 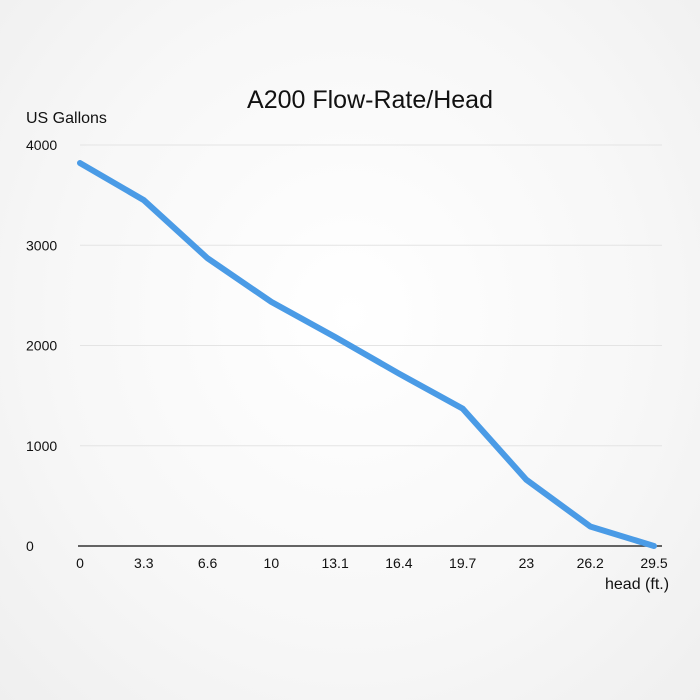 What do you see at coordinates (653, 563) in the screenshot?
I see `x-tick-label: 29.5` at bounding box center [653, 563].